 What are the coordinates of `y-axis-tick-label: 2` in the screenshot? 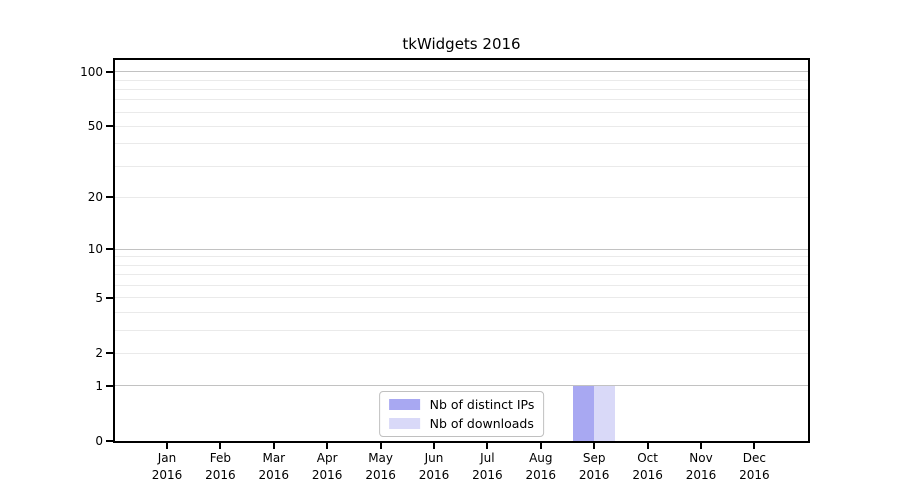 It's located at (99, 353).